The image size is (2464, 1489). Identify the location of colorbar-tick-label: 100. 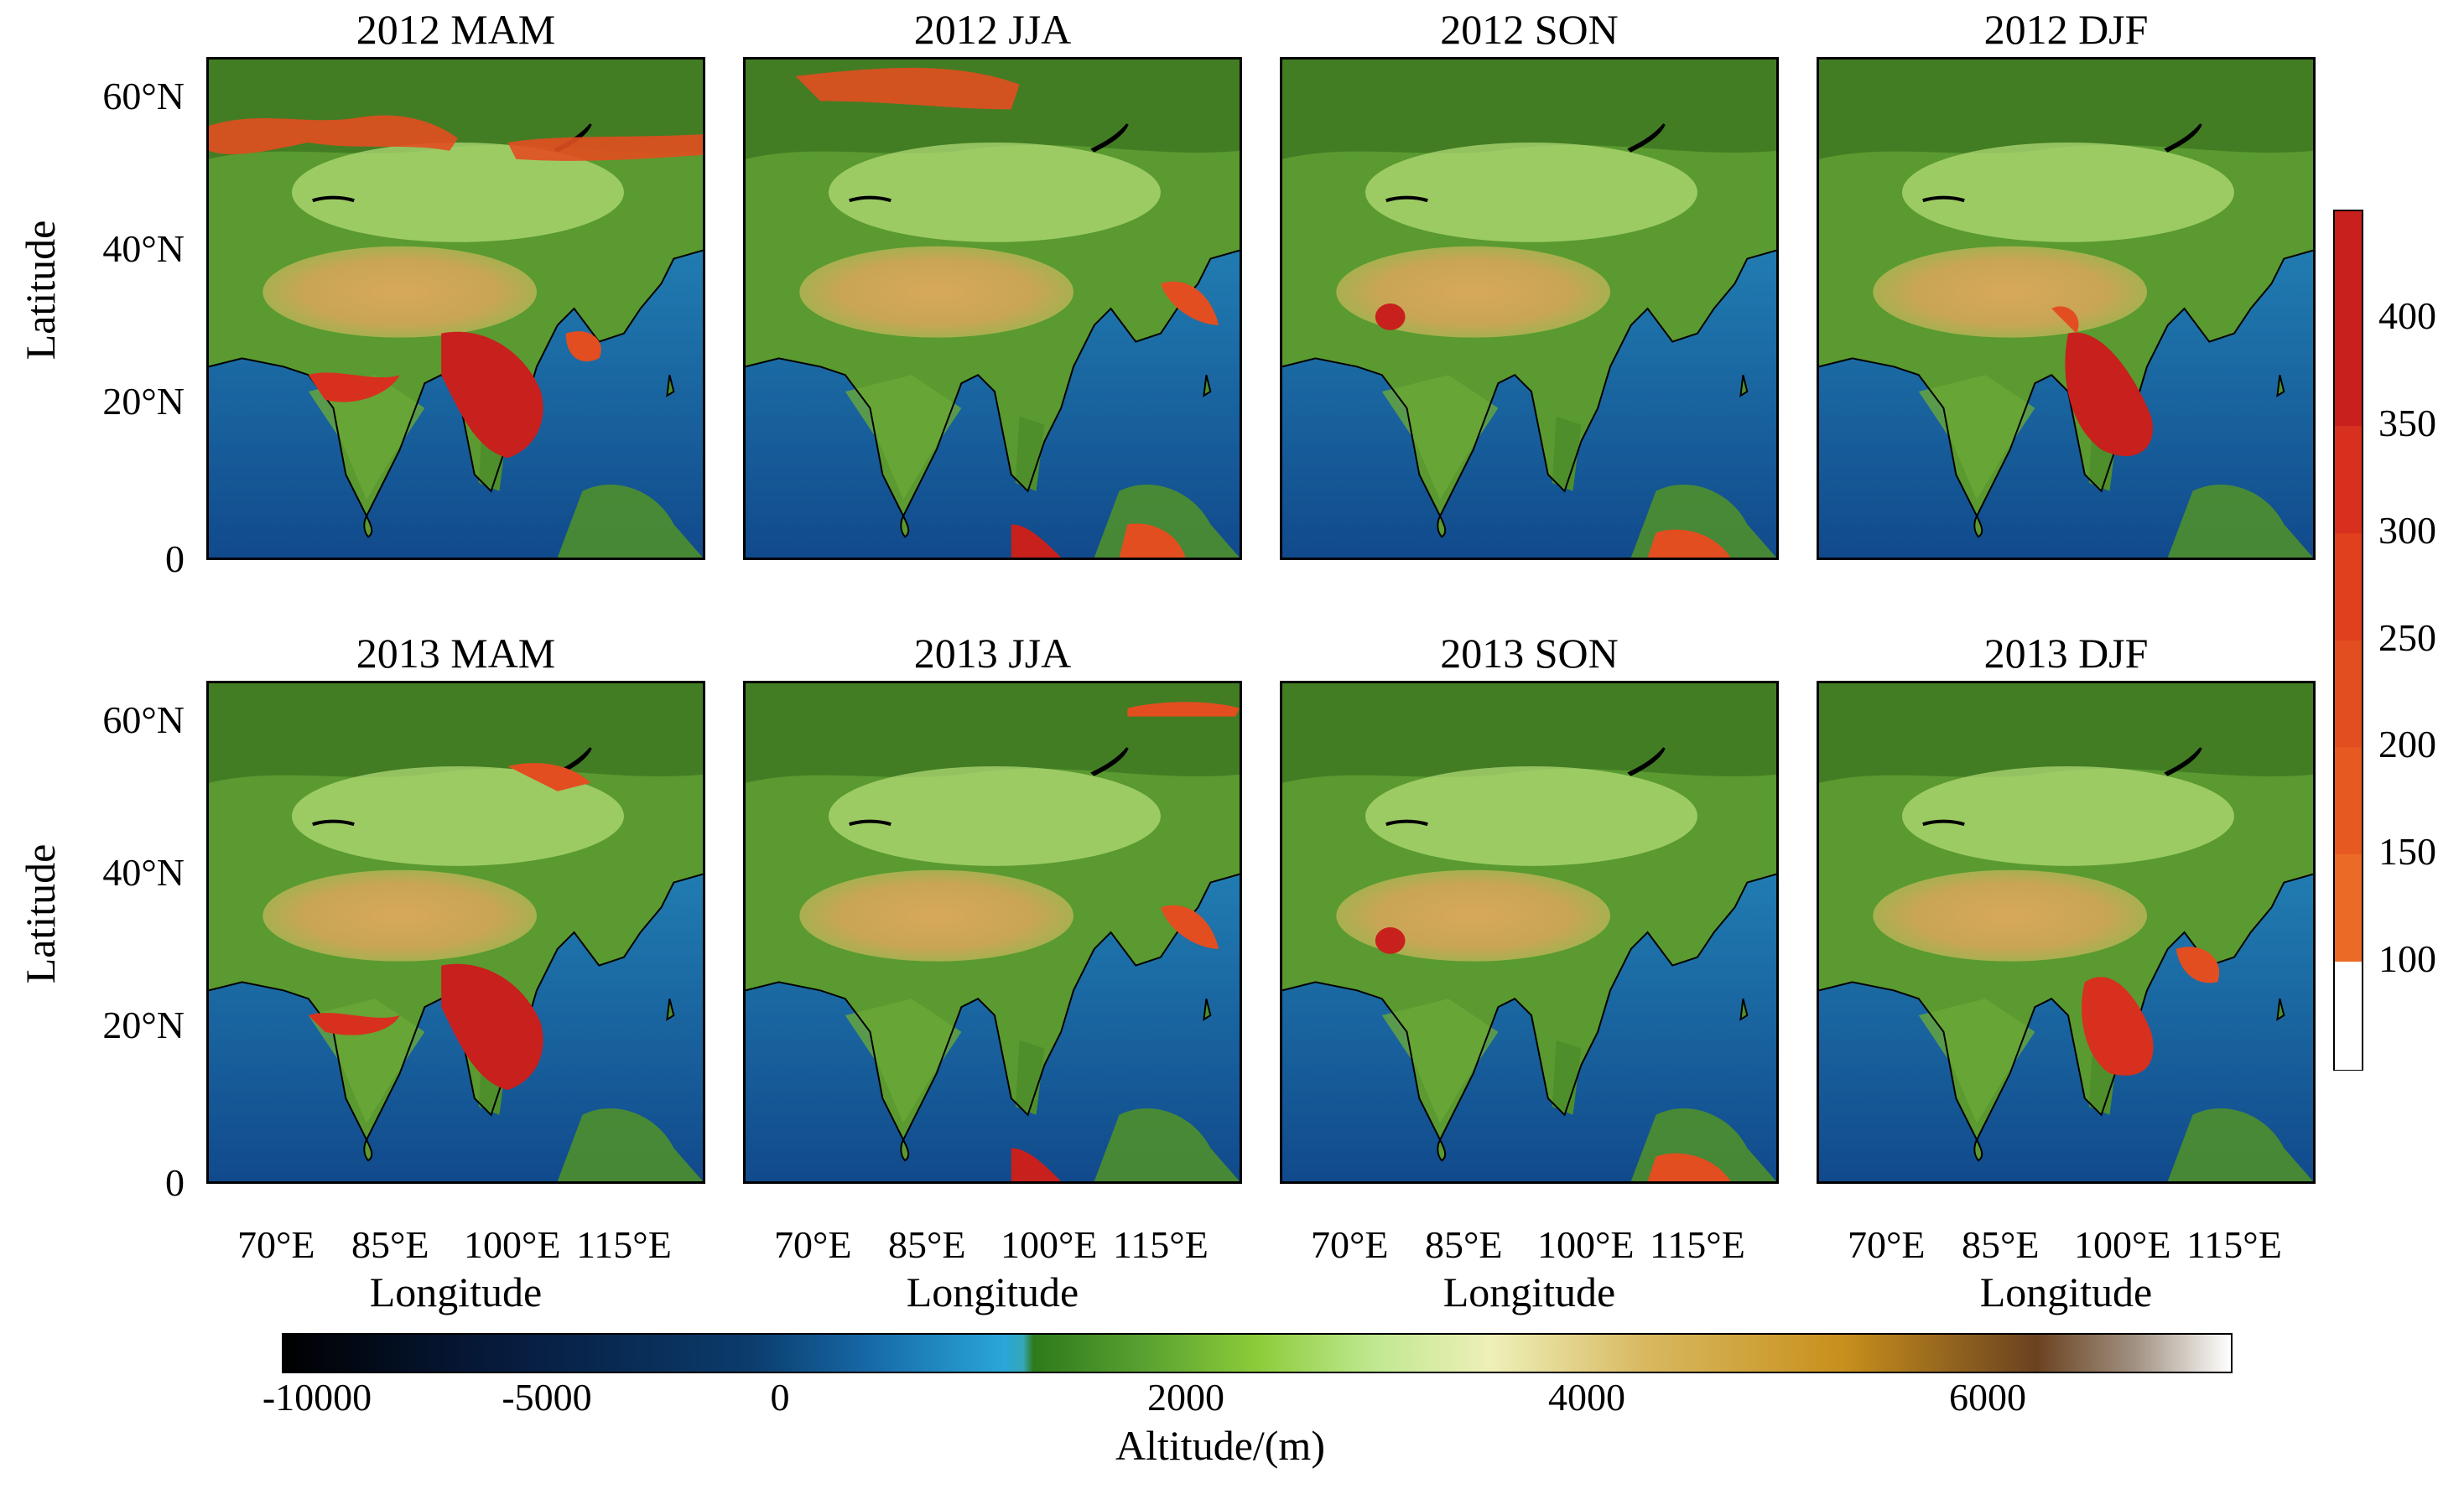
(2407, 959).